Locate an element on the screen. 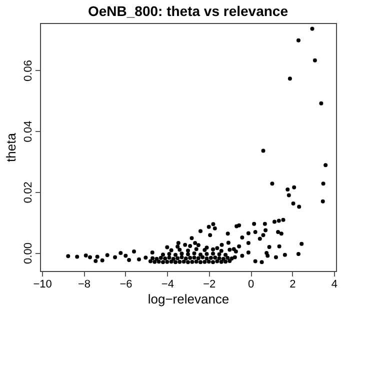 This screenshot has width=374, height=374. chart-title: OeNB_800: theta vs relevance is located at coordinates (188, 11).